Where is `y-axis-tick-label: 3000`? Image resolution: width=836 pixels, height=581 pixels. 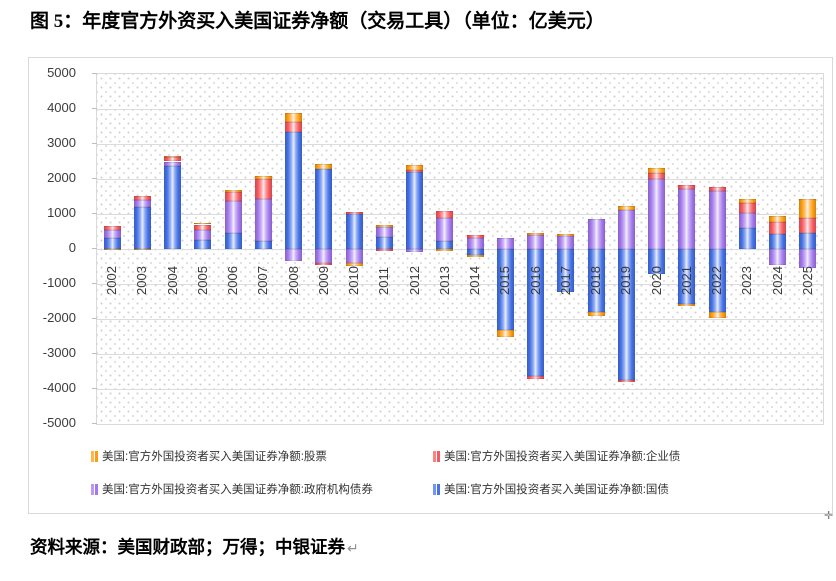
y-axis-tick-label: 3000 is located at coordinates (61, 142).